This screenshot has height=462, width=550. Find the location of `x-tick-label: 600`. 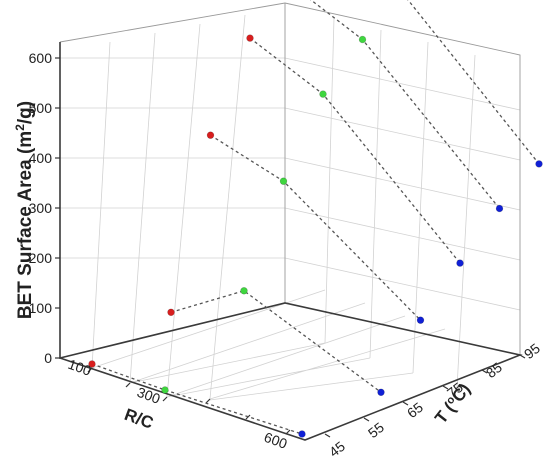

x-tick-label: 600 is located at coordinates (276, 440).